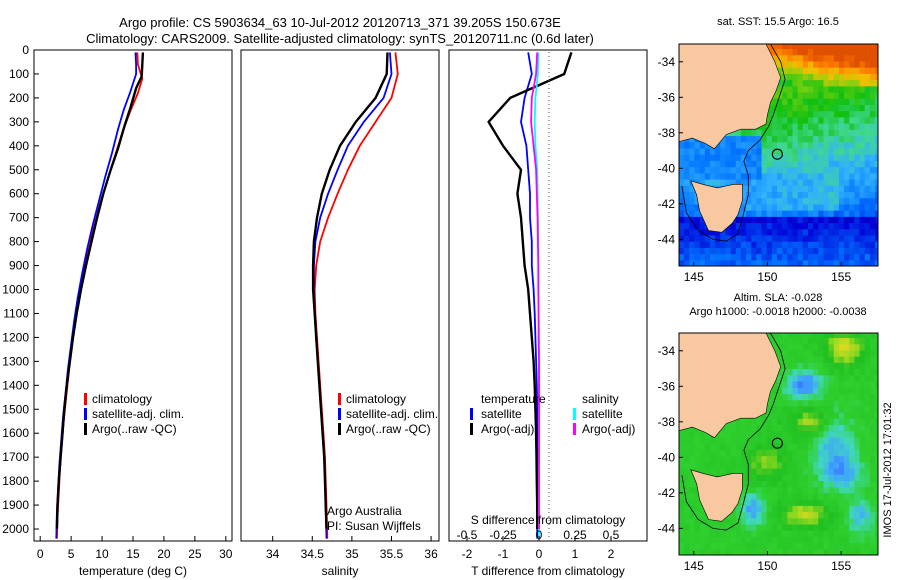  What do you see at coordinates (15, 290) in the screenshot?
I see `y-tick-label: 1000` at bounding box center [15, 290].